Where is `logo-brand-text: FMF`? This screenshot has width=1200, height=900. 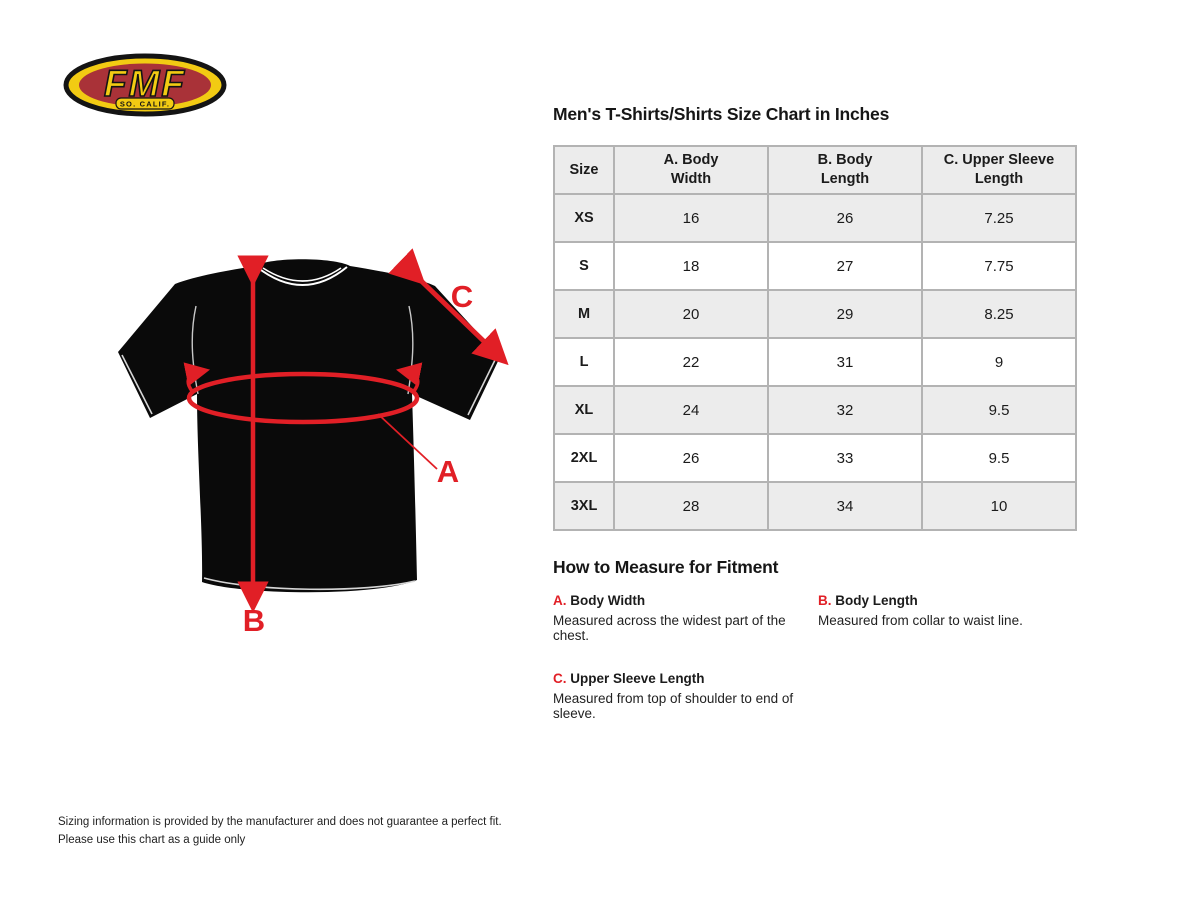 logo-brand-text: FMF is located at coordinates (145, 83).